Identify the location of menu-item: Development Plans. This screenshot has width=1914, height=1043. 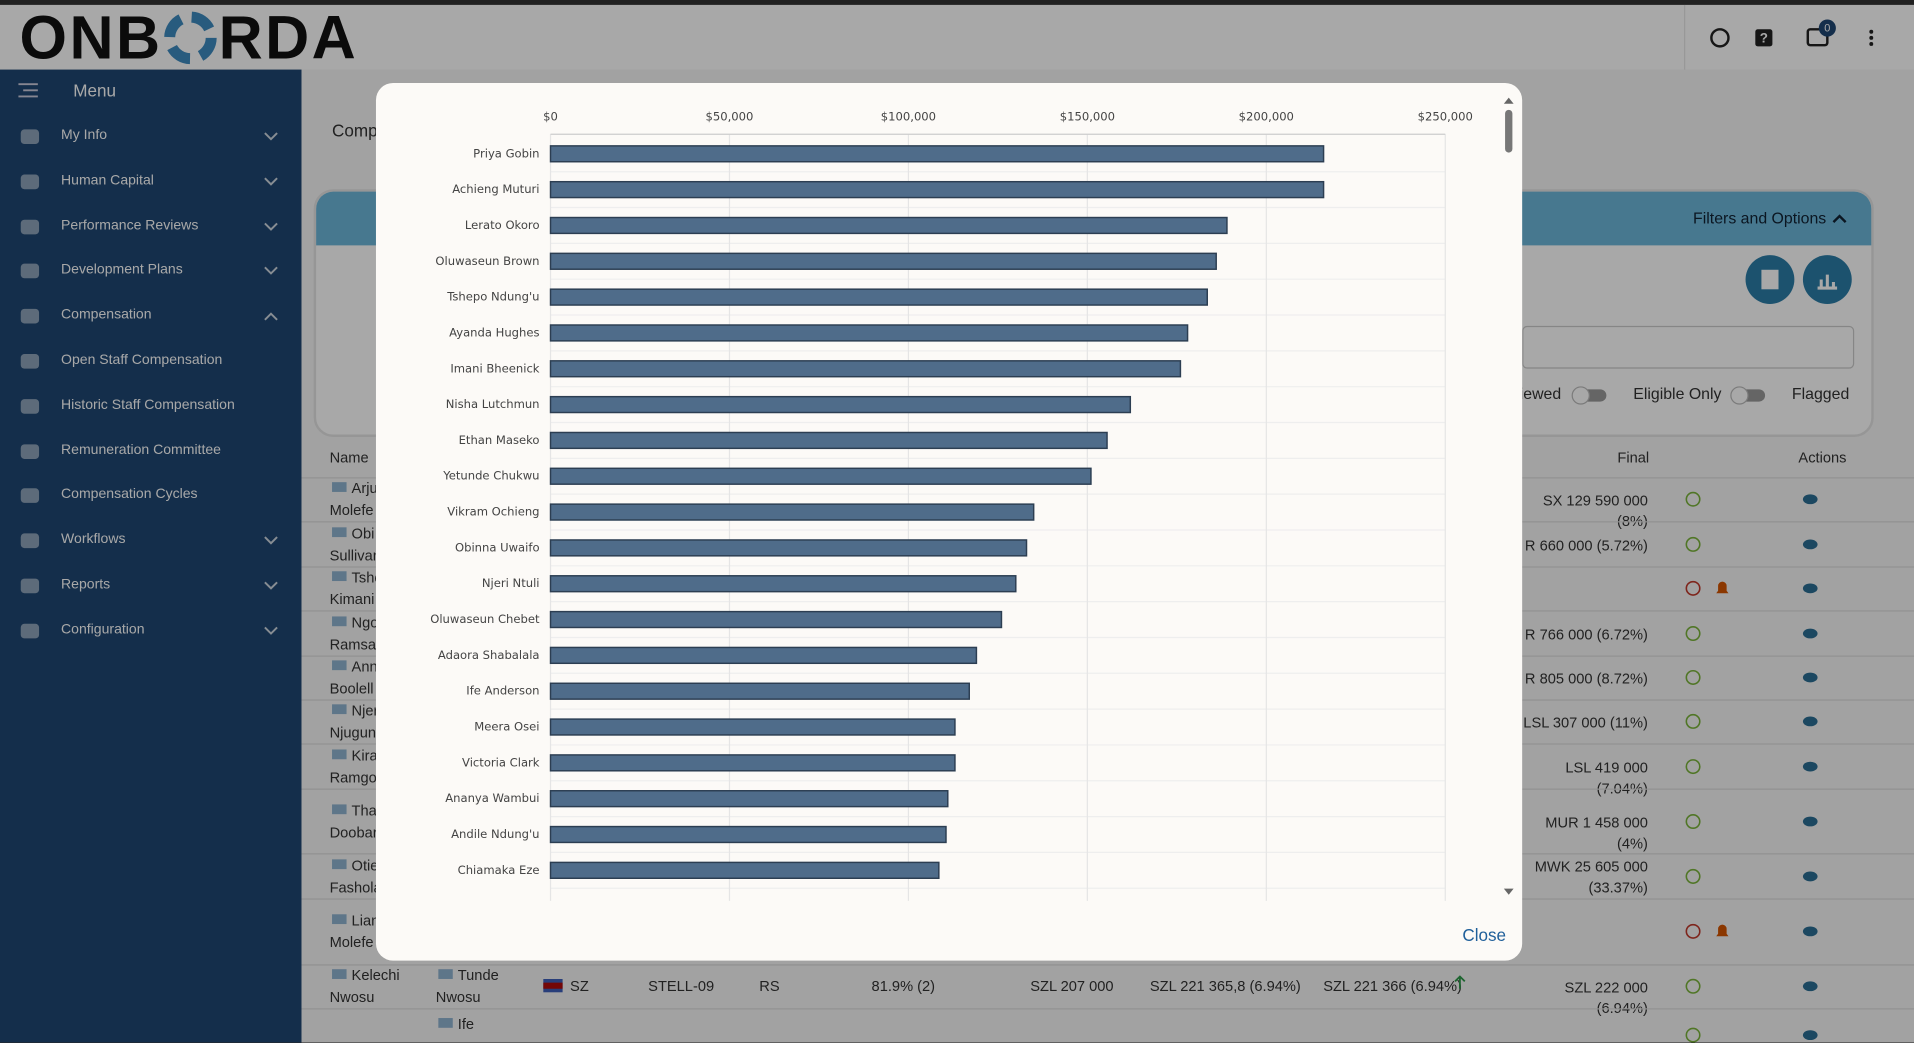
(122, 270).